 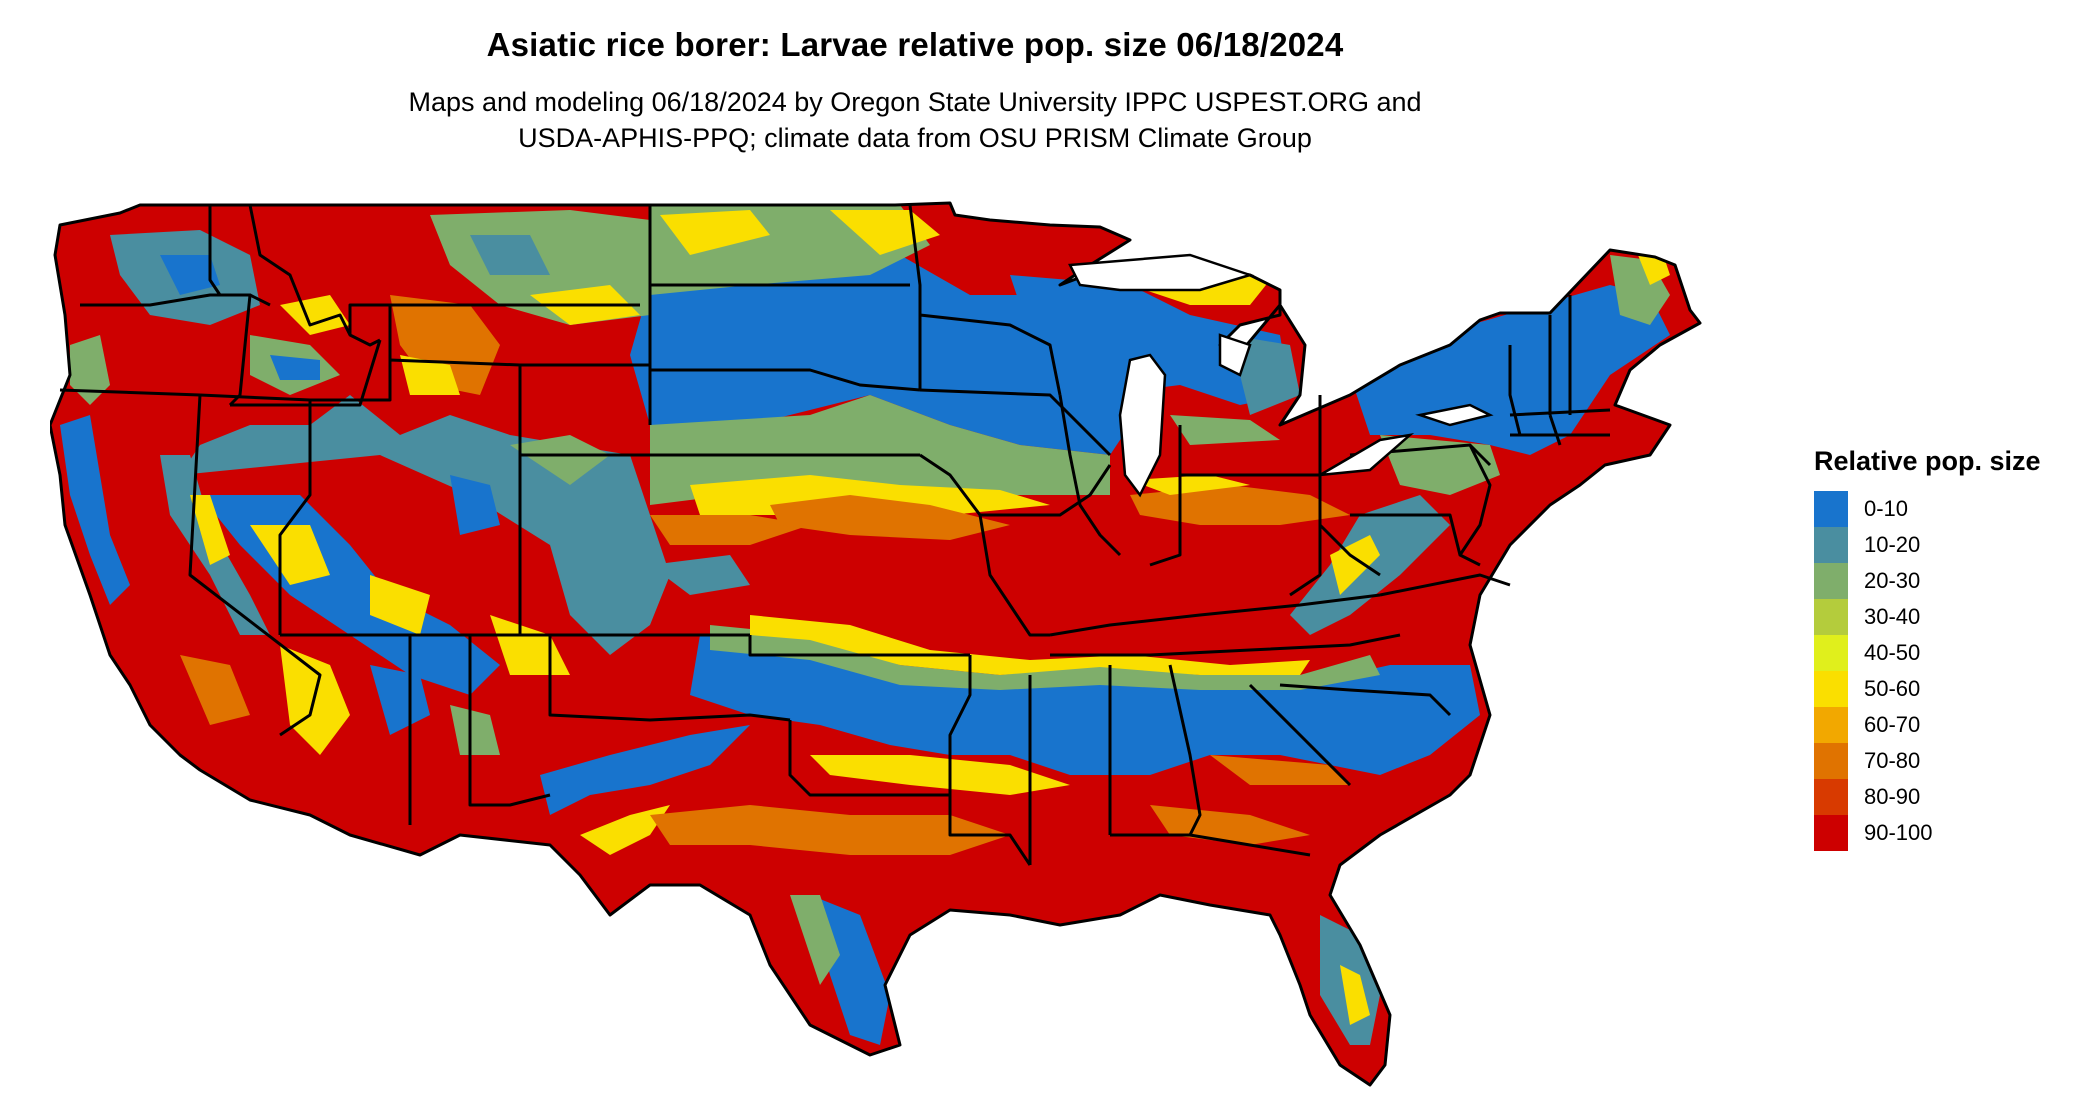 I want to click on legend-label: 60-70, so click(x=1892, y=724).